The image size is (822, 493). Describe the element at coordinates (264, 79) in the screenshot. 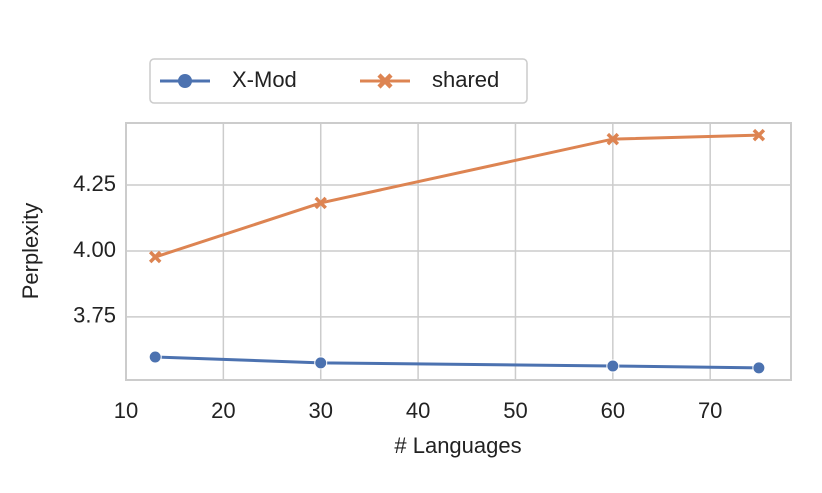

I see `legend-label: X-Mod` at that location.